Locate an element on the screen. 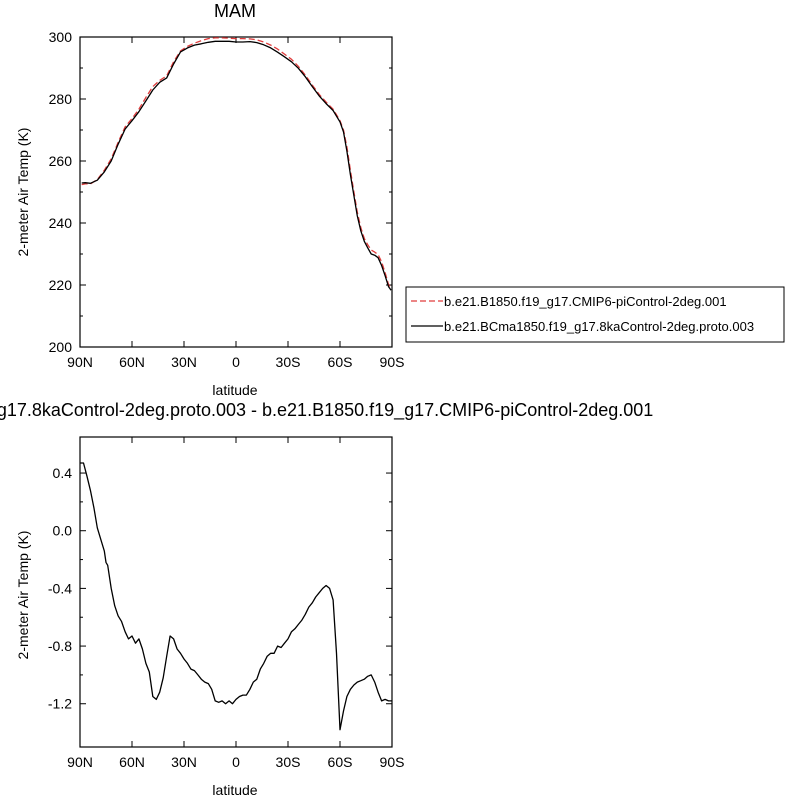  y-tick-label: -0.8 is located at coordinates (60, 646).